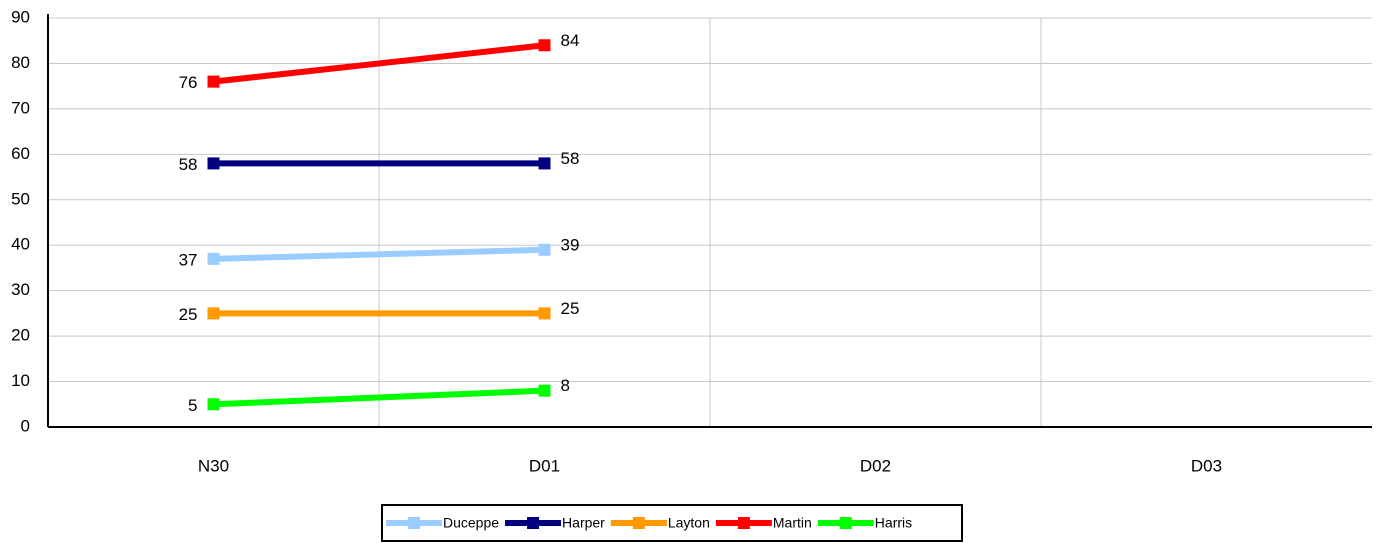 This screenshot has height=549, width=1376. Describe the element at coordinates (689, 523) in the screenshot. I see `legend-label: Layton` at that location.